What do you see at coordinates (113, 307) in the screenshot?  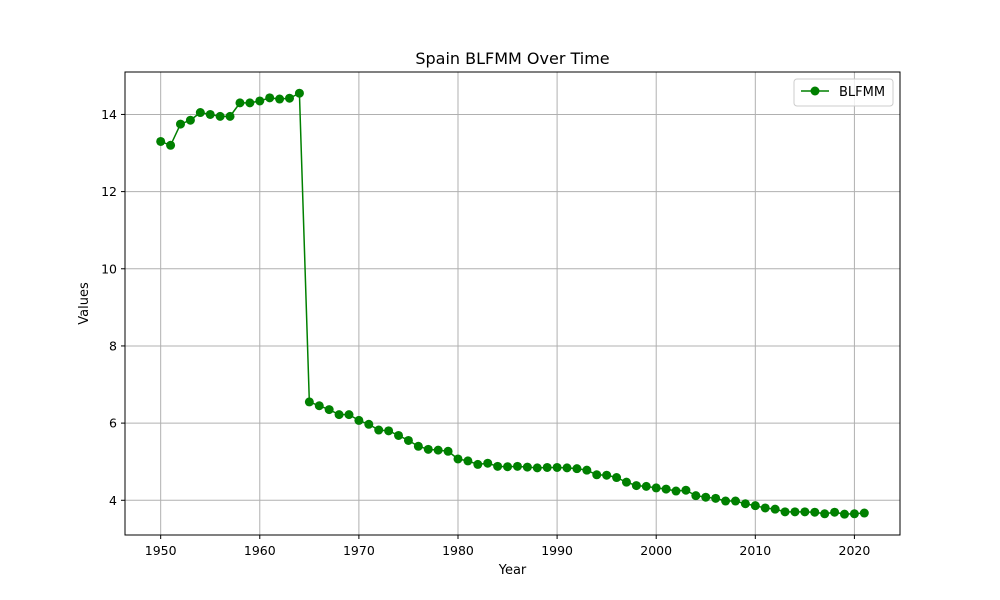 I see `y-axis-ticks: 4 6 8 10 12 14` at bounding box center [113, 307].